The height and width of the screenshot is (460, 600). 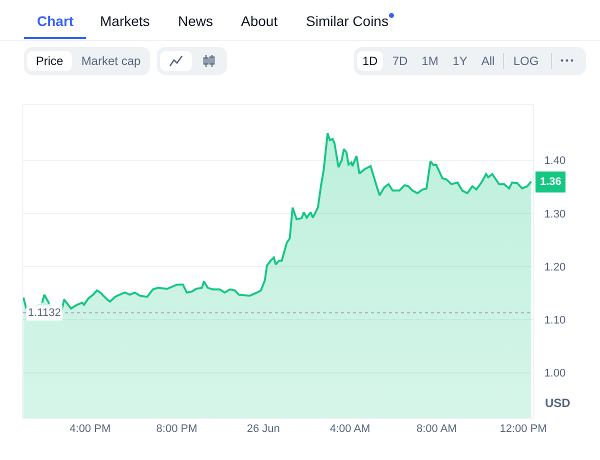 What do you see at coordinates (555, 374) in the screenshot?
I see `y-tick-label: 1.00` at bounding box center [555, 374].